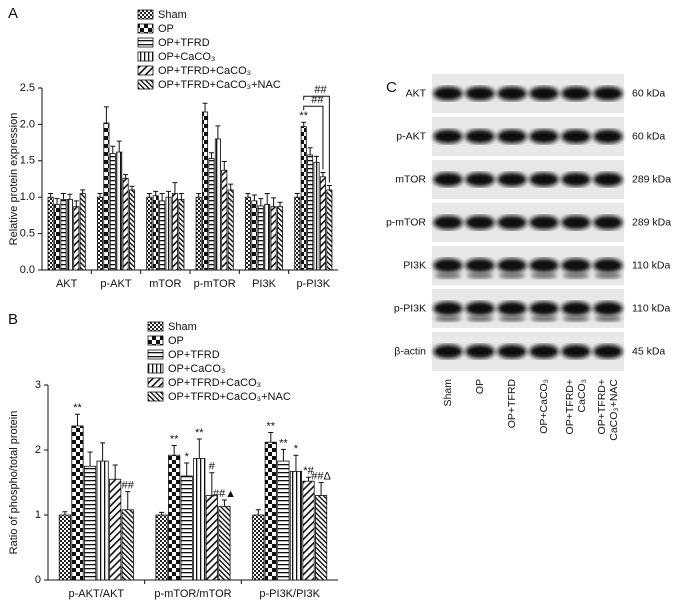 The width and height of the screenshot is (677, 608). Describe the element at coordinates (14, 483) in the screenshot. I see `y-axis-label: Ratio of phospho/total protein` at that location.